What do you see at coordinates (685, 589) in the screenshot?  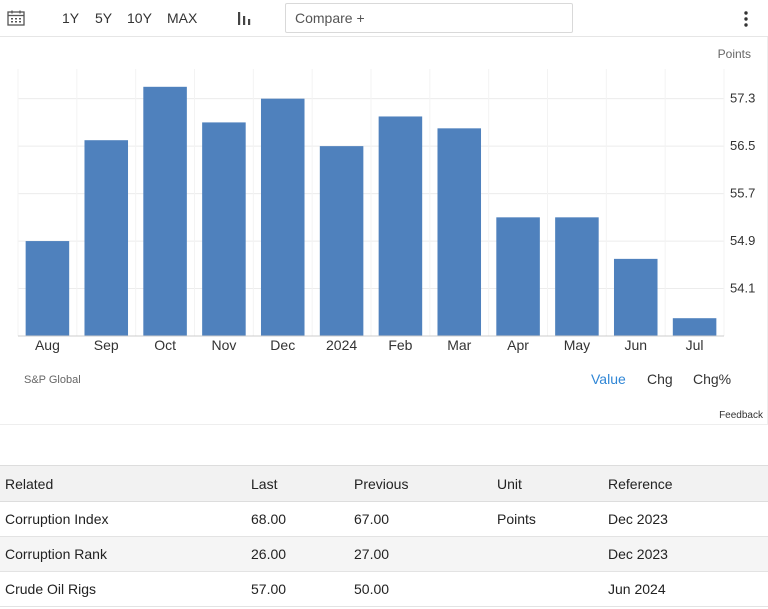 I see `reference-cell: Jun 2024` at bounding box center [685, 589].